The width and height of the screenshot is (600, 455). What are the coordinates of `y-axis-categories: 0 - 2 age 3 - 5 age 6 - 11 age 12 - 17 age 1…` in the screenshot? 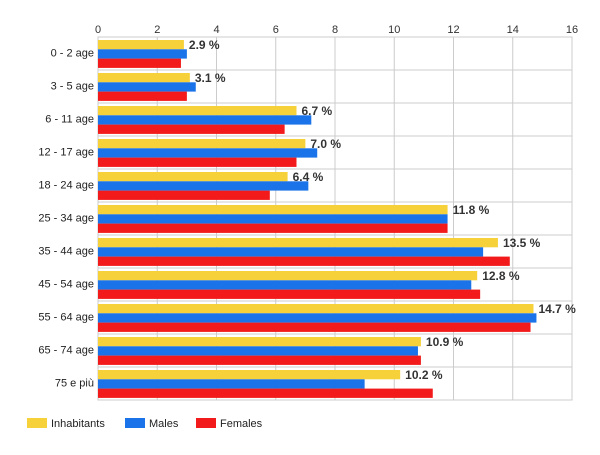 It's located at (66, 219).